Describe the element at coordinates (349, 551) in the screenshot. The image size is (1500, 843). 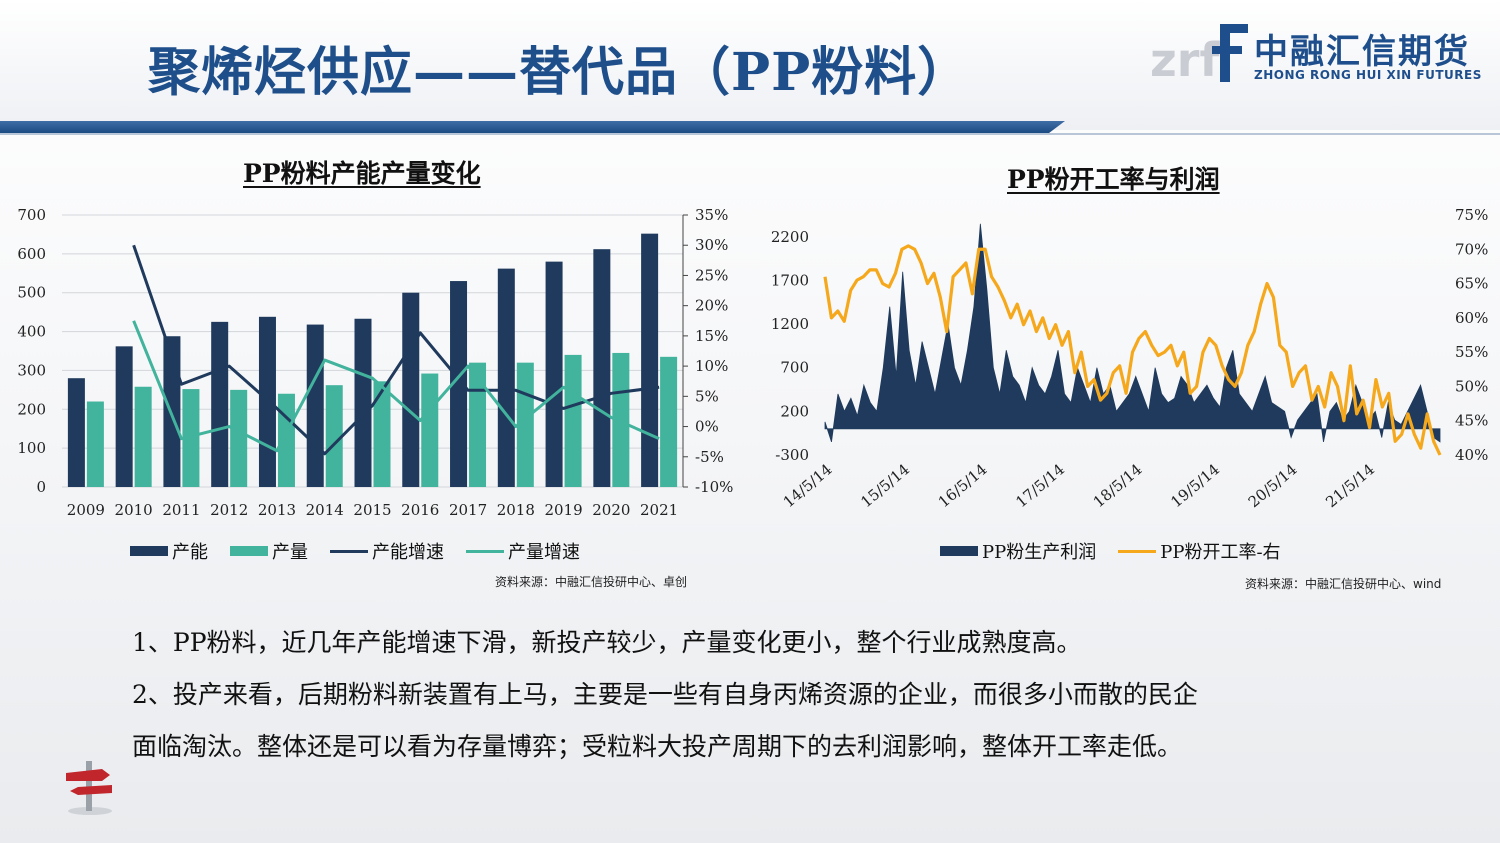
I see `legend-swatch-capacity-growth` at that location.